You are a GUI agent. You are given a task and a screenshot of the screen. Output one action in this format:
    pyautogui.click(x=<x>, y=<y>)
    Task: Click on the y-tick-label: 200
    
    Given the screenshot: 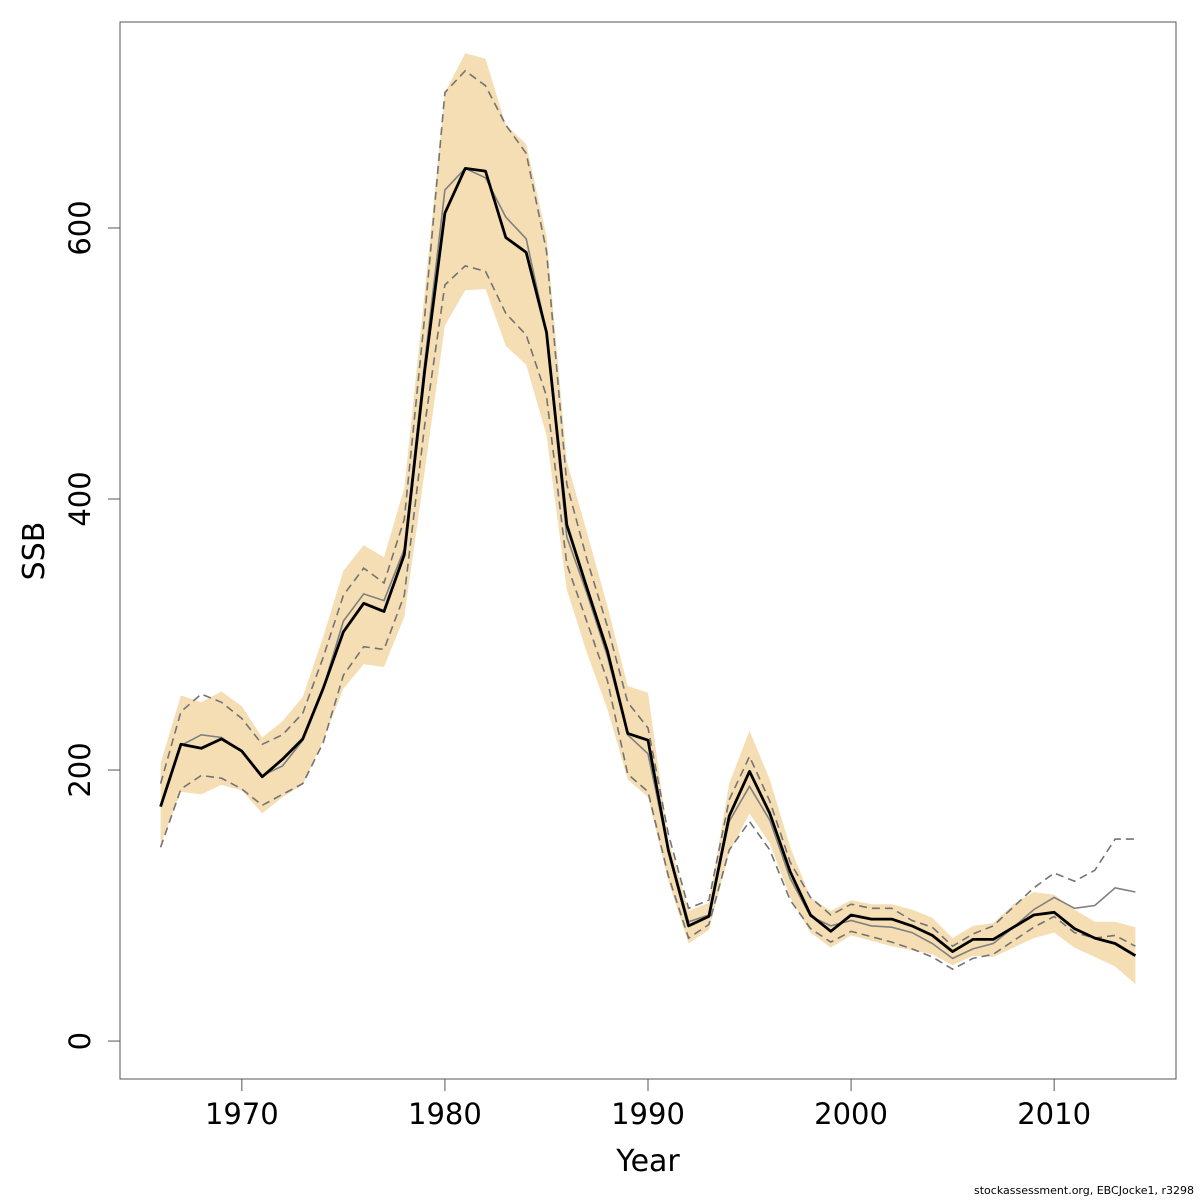 What is the action you would take?
    pyautogui.click(x=80, y=769)
    